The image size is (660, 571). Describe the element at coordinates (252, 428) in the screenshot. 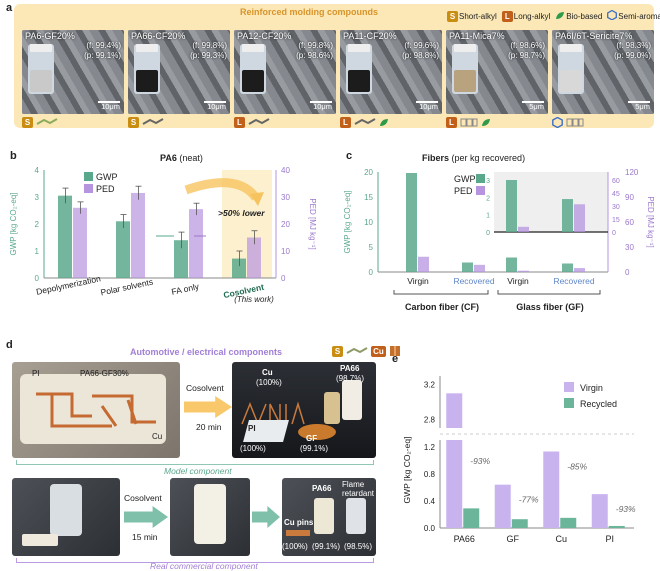

I see `label-recovered-pi: PI` at that location.